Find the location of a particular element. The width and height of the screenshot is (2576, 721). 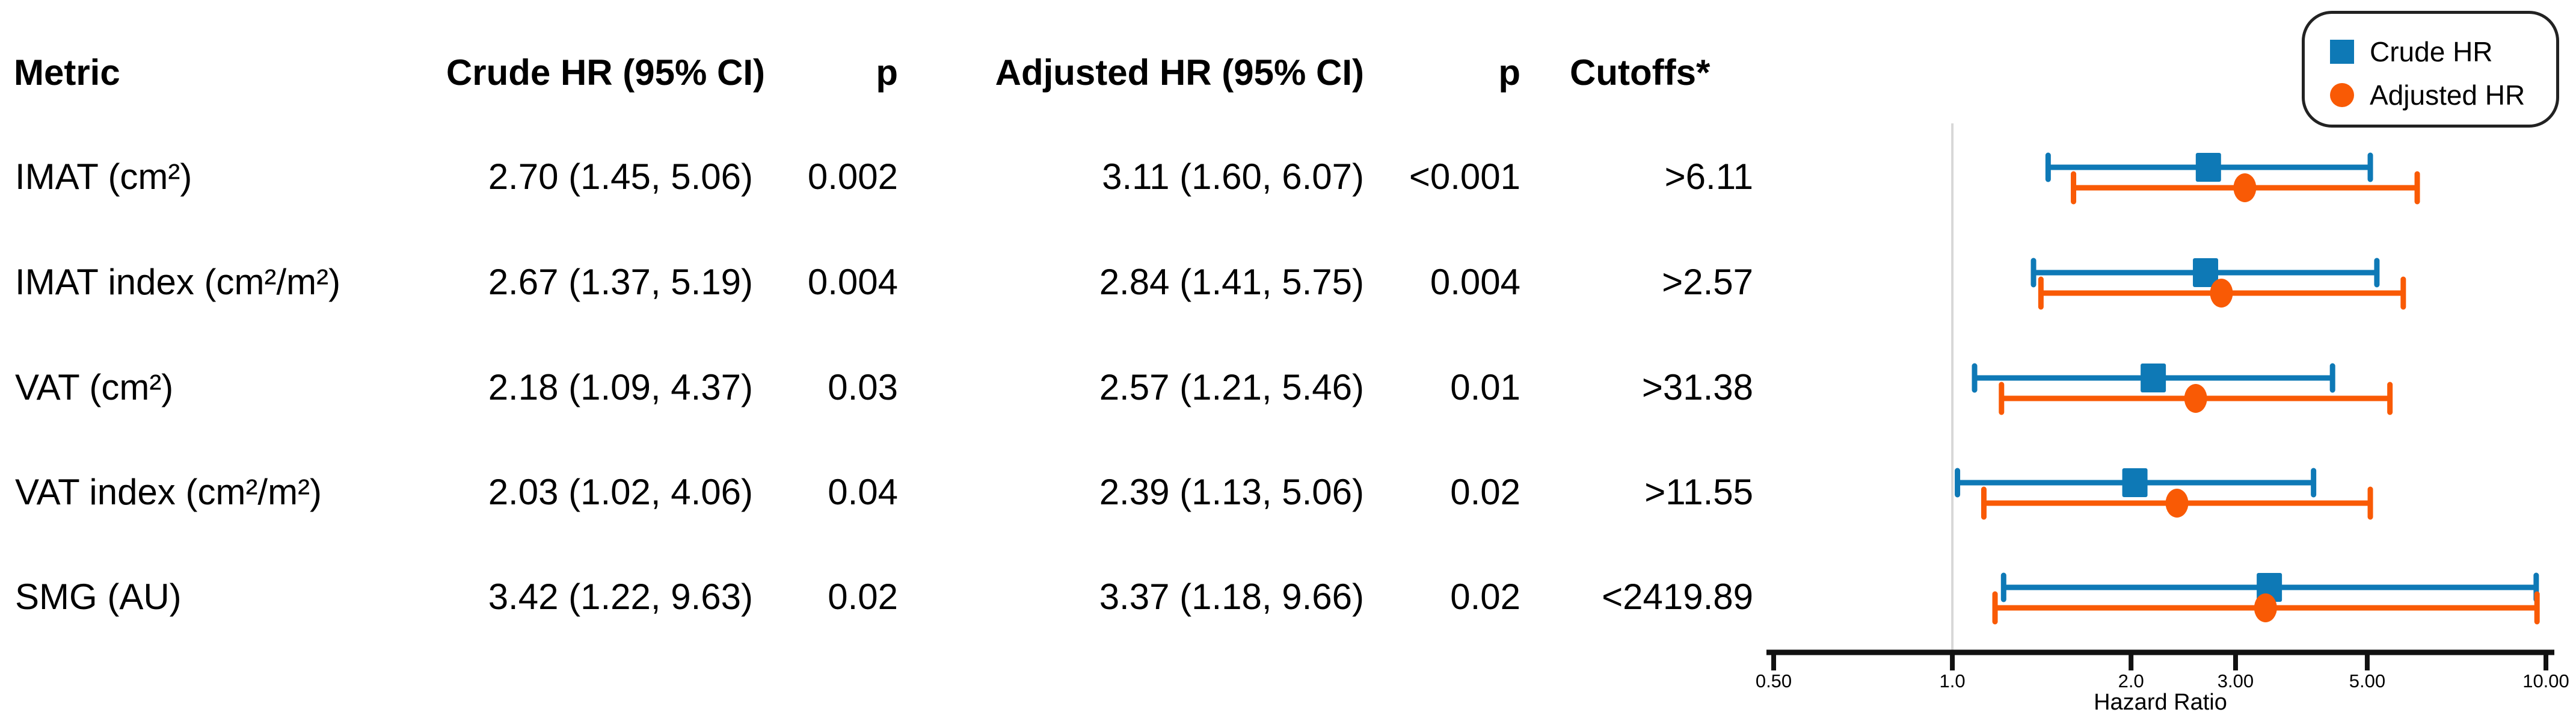

adjusted-hr-circle-icon is located at coordinates (2342, 95).